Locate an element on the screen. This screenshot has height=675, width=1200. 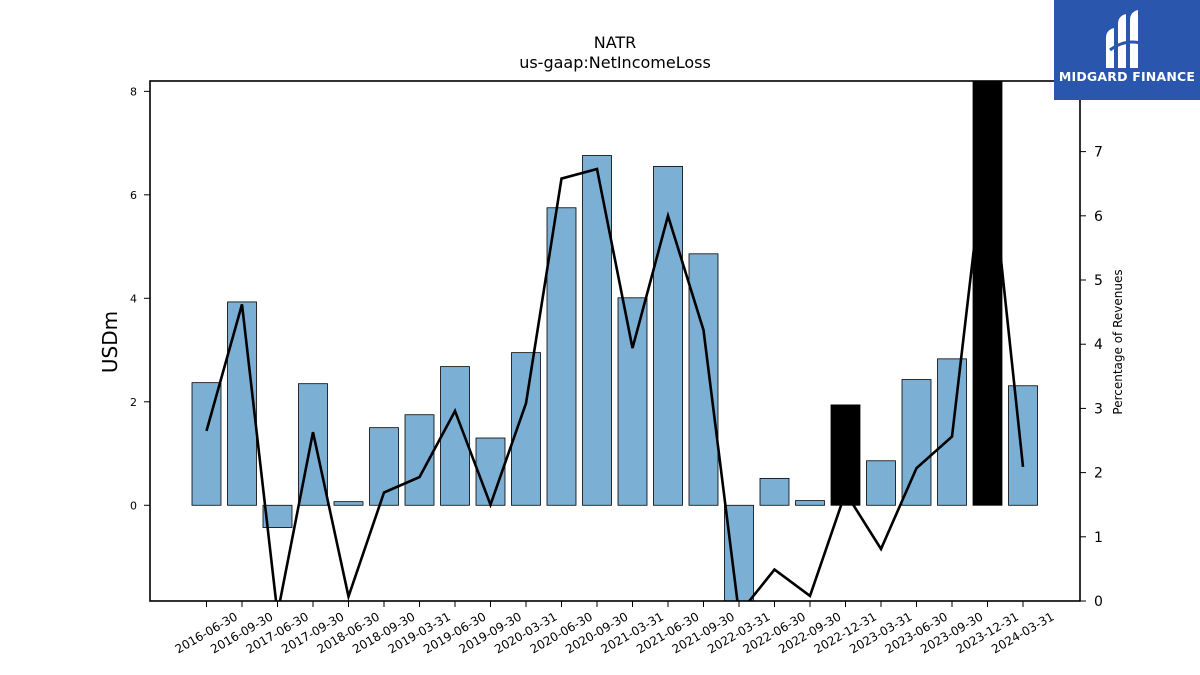
y2-tick-label: 5 is located at coordinates (1098, 281).